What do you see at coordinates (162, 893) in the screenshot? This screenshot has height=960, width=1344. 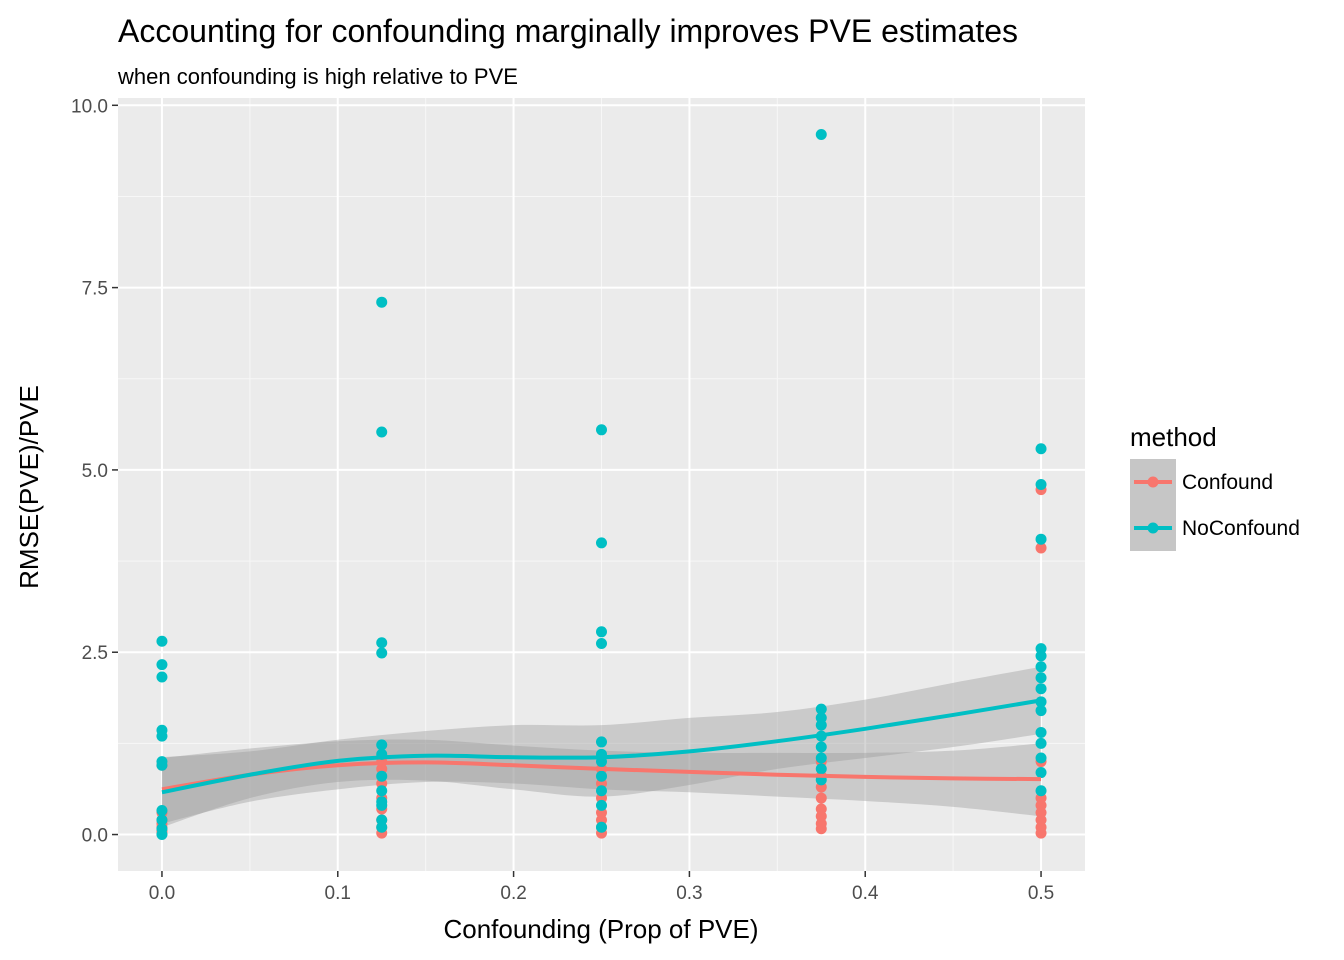 I see `x-tick-label: 0.0` at bounding box center [162, 893].